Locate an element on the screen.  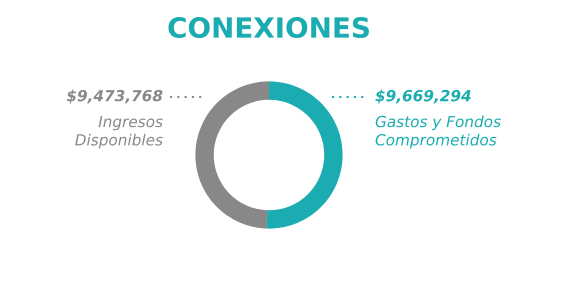
chart-title: CONEXIONES is located at coordinates (268, 27).